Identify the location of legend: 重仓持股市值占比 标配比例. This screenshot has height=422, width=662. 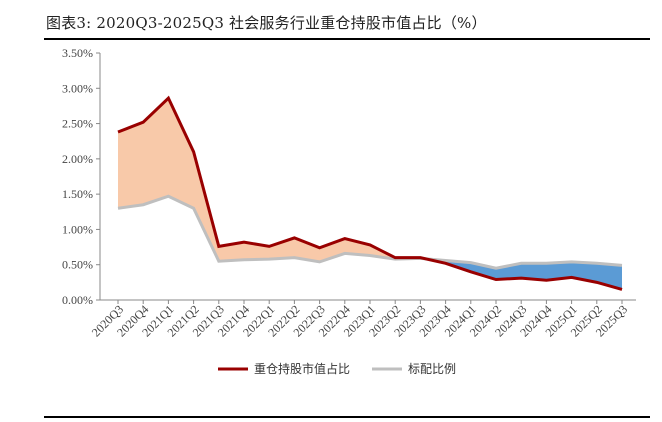
(337, 368).